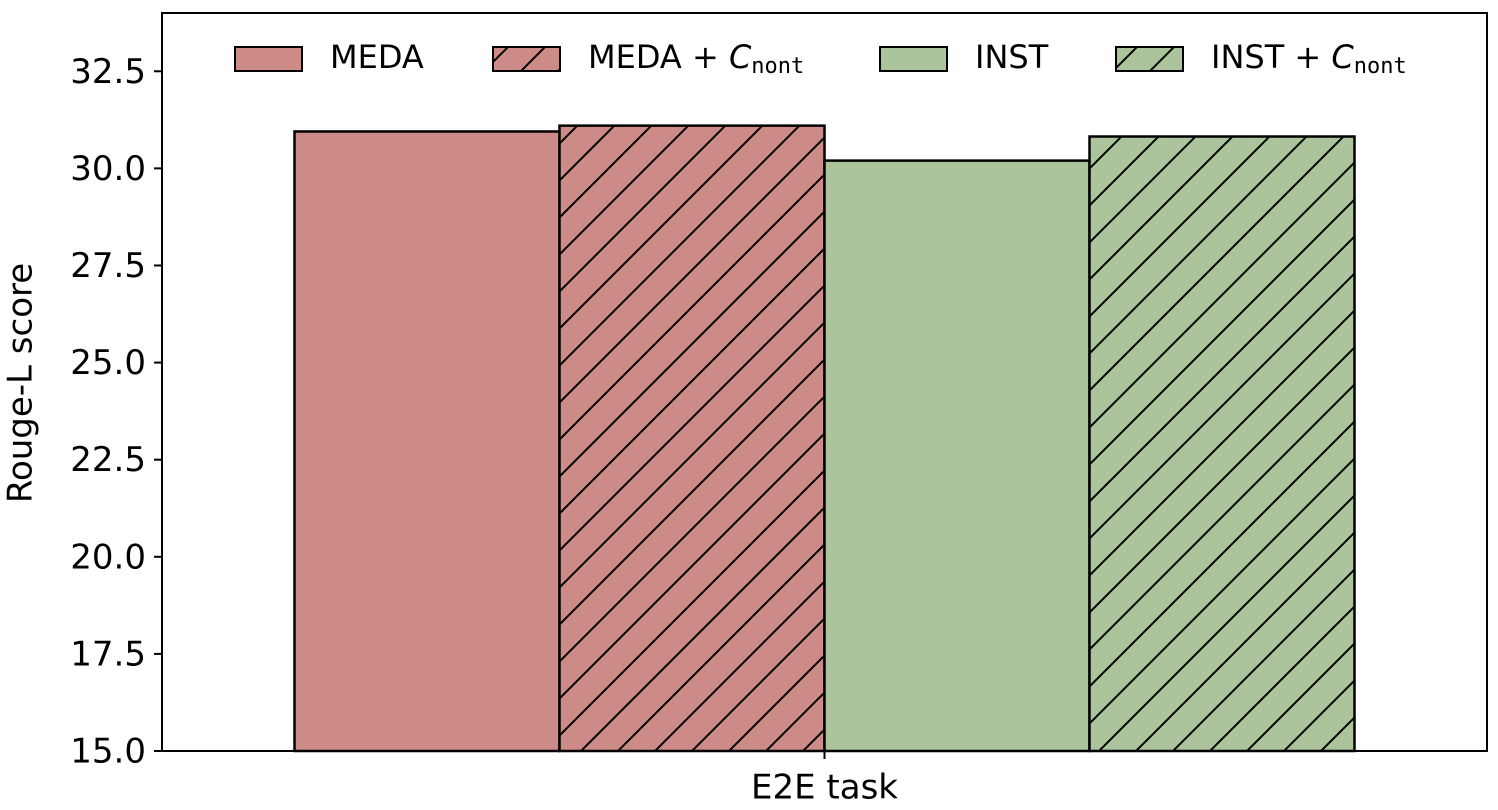 This screenshot has width=1498, height=810. I want to click on y-axis-label: Rouge-L score, so click(21, 383).